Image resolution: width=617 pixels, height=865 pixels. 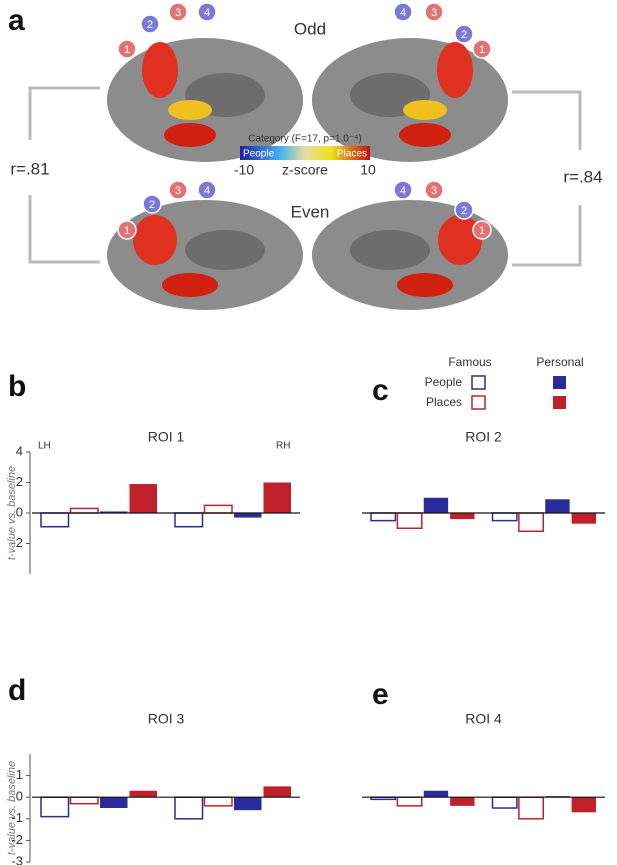 I want to click on panel-letter: a, so click(x=16, y=20).